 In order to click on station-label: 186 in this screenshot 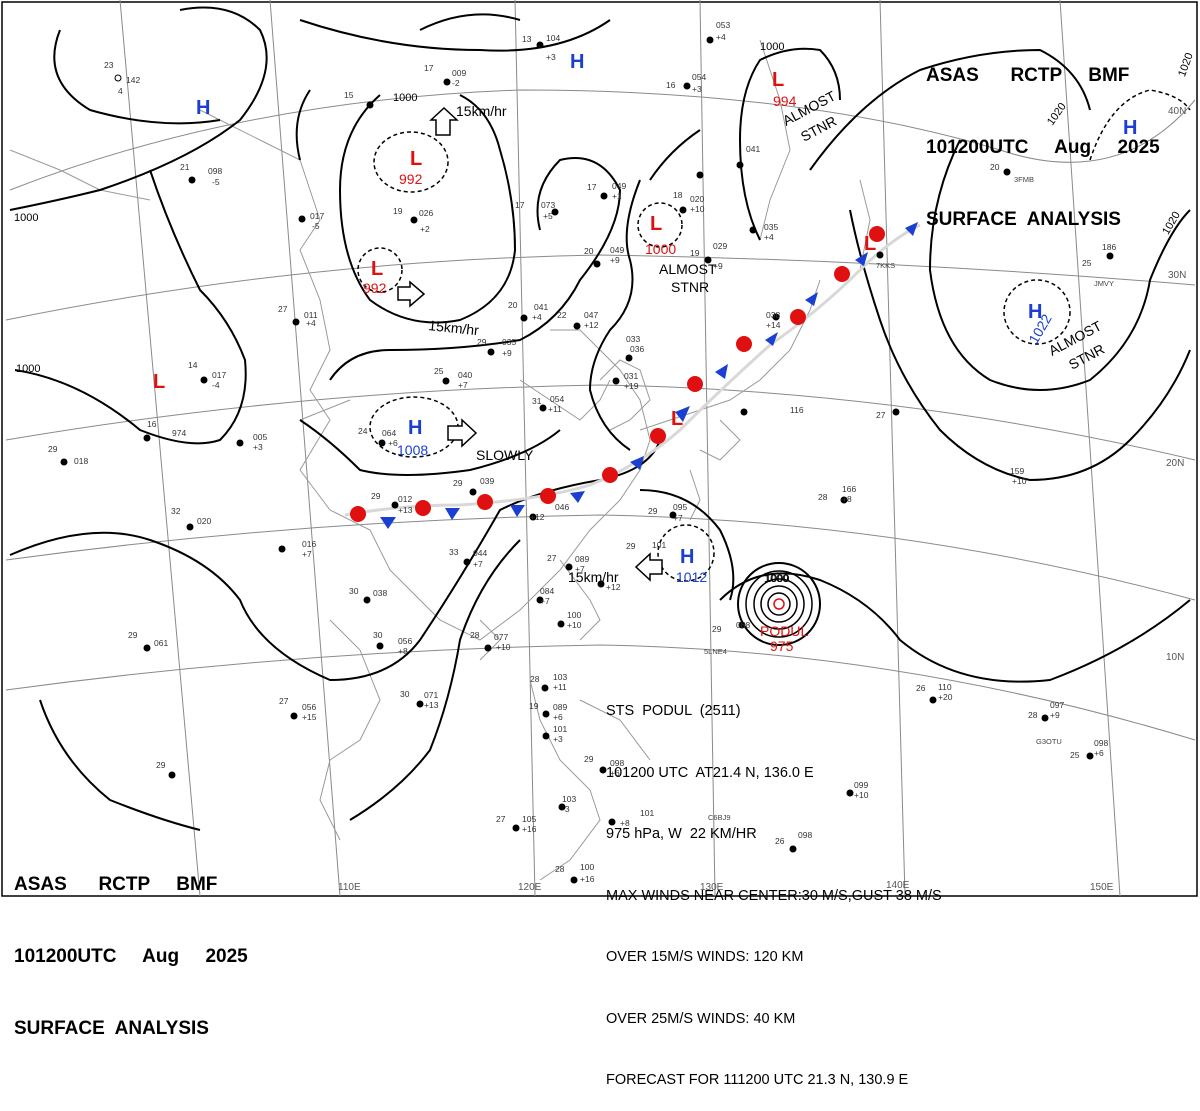, I will do `click(1109, 247)`.